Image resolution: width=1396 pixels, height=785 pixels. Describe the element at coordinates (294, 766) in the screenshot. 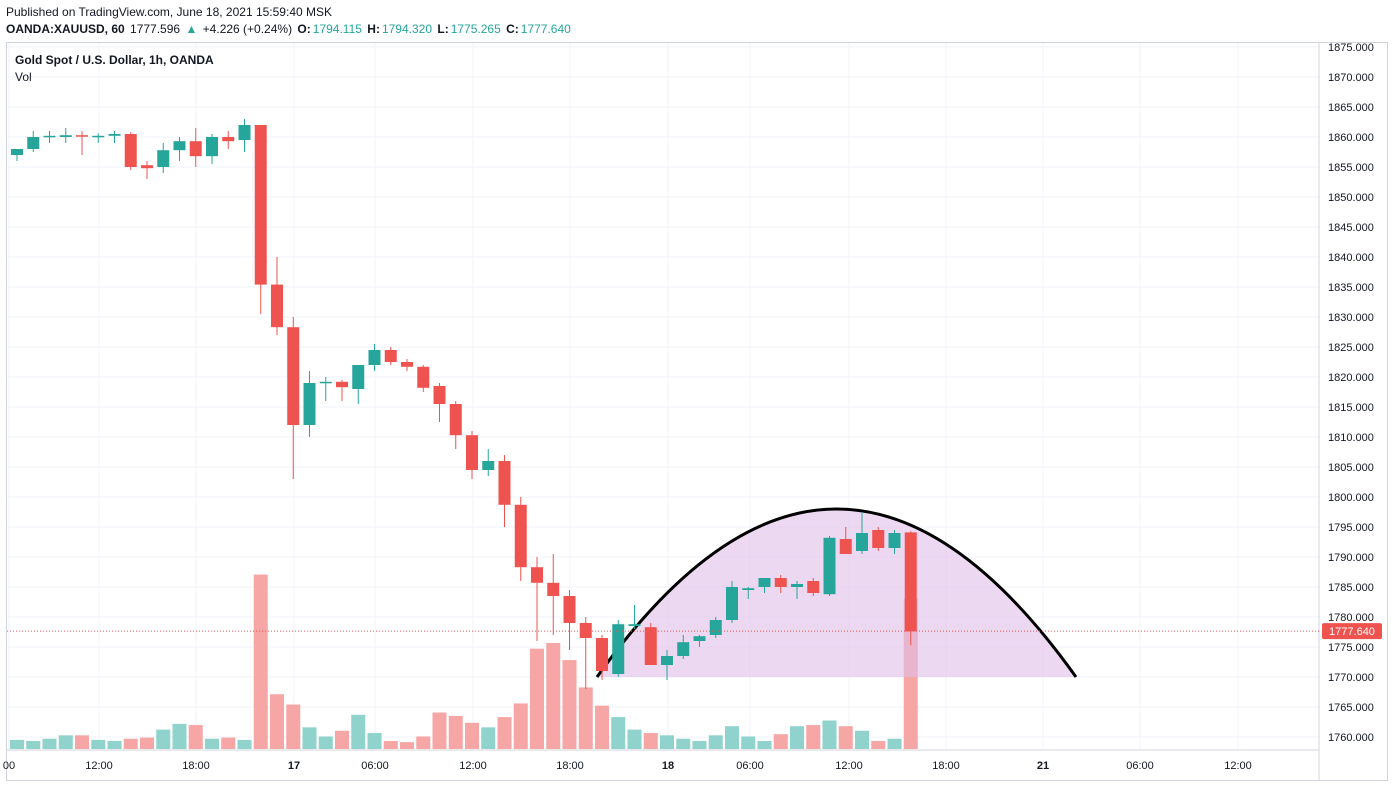

I see `x-tick-label: 17` at that location.